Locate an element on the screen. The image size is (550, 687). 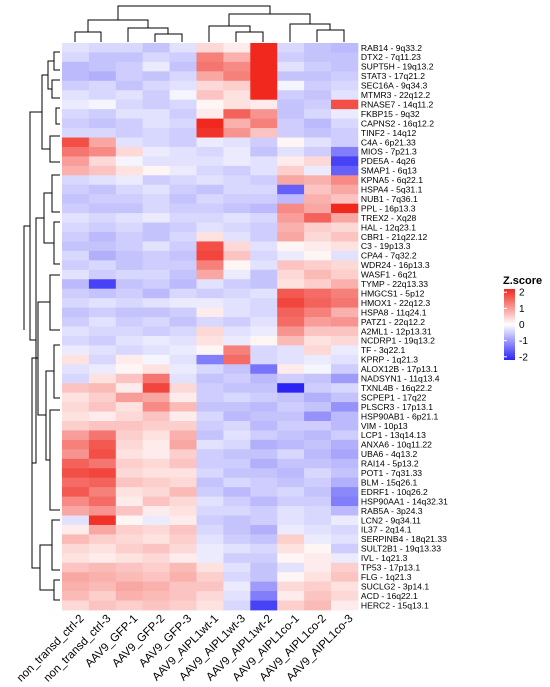
row-label: CPA4 - 7q32.2 is located at coordinates (389, 256).